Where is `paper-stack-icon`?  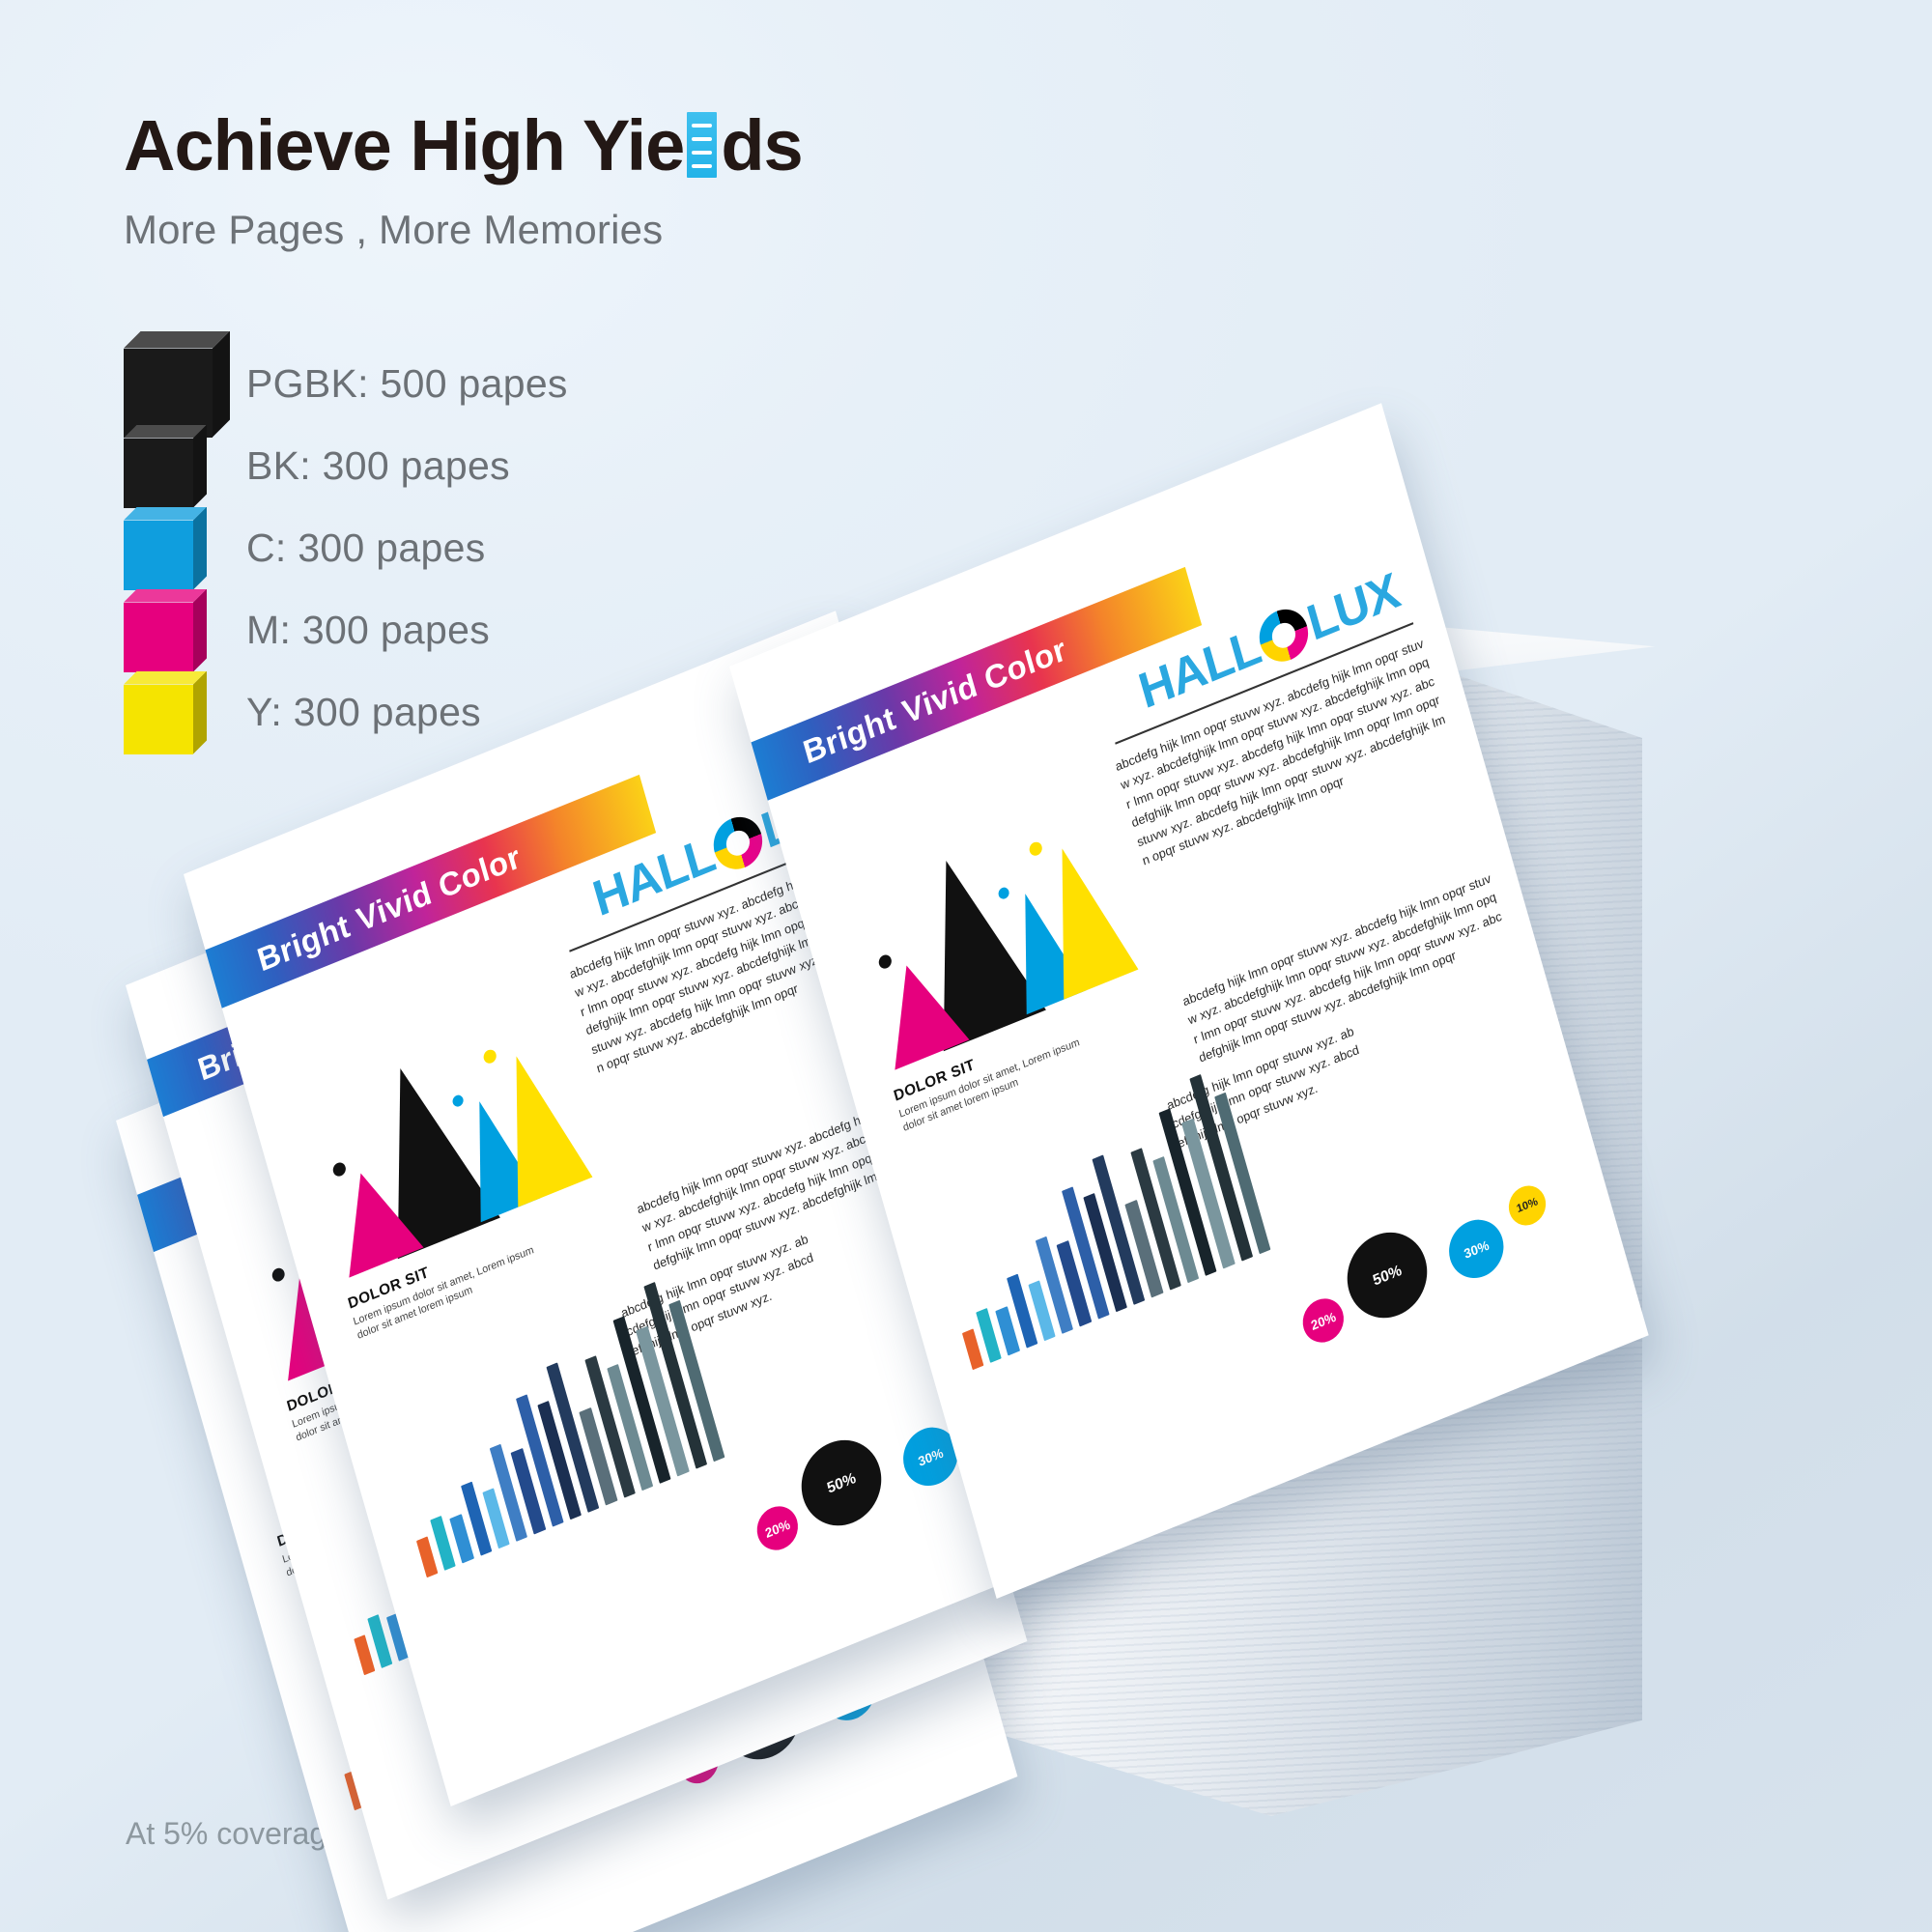 paper-stack-icon is located at coordinates (702, 145).